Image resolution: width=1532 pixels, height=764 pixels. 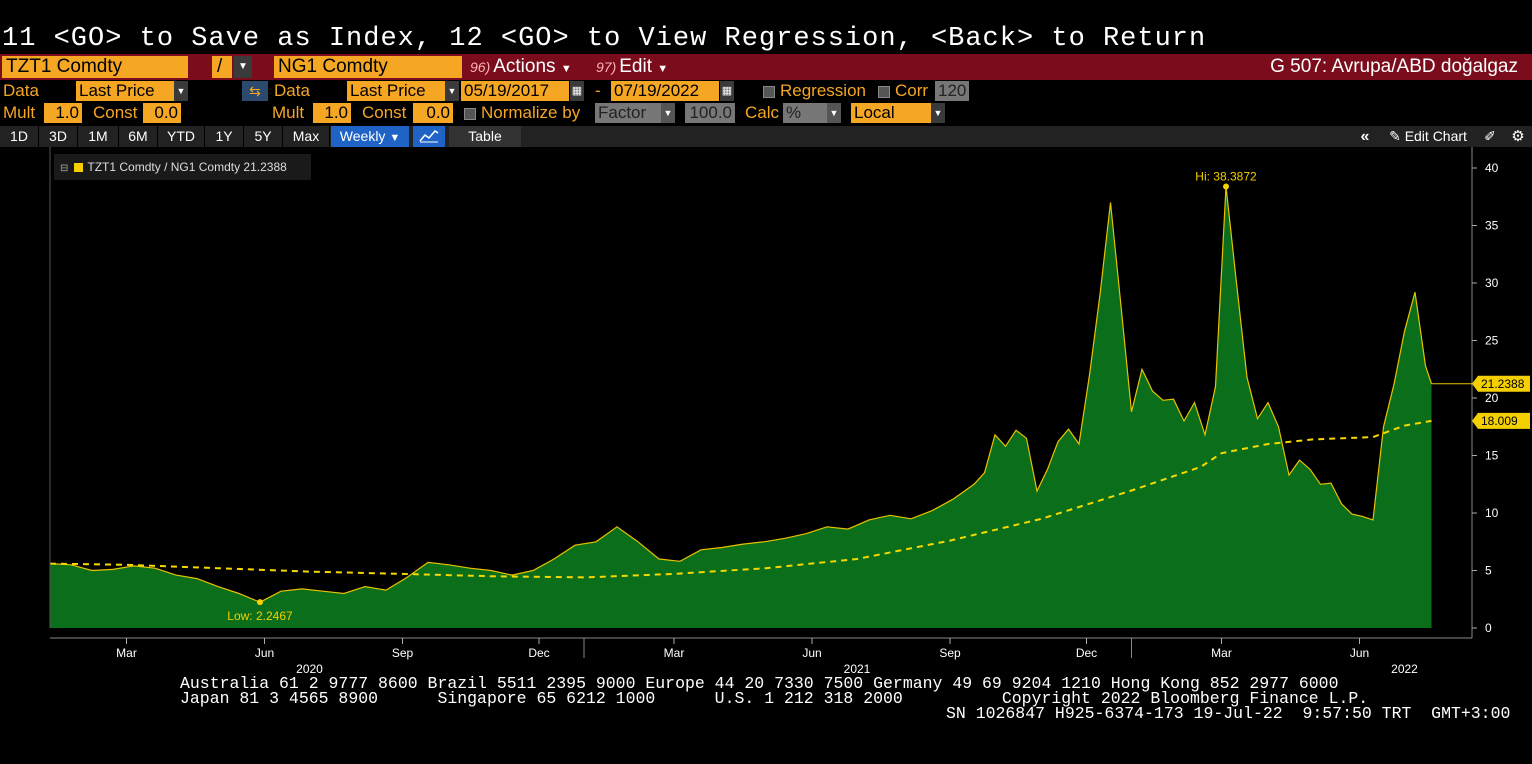 I want to click on tab-1m: 1M, so click(x=98, y=136).